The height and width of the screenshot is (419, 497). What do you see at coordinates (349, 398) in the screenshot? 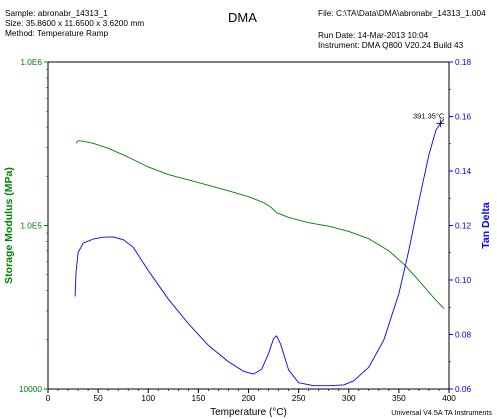
I see `x-tick-label: 300` at bounding box center [349, 398].